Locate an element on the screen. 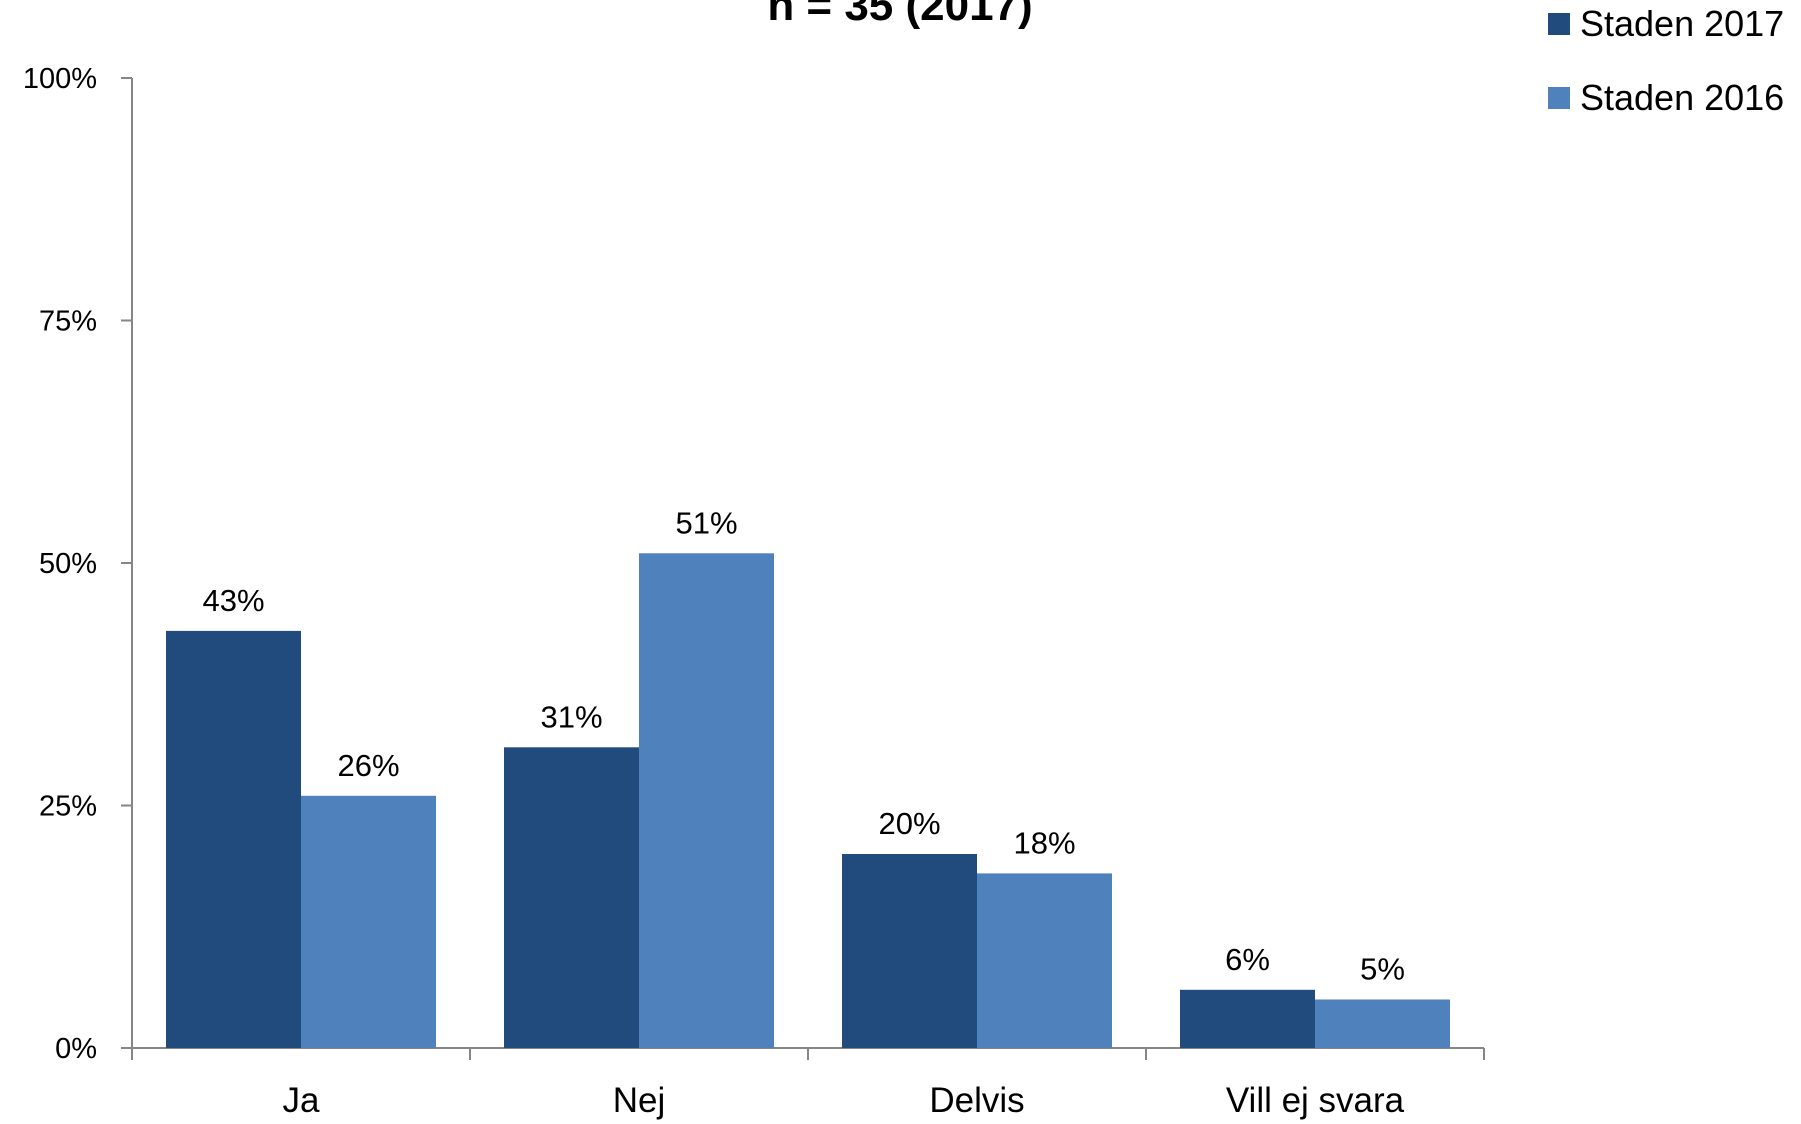  y-tick-label: 50% is located at coordinates (68, 564).